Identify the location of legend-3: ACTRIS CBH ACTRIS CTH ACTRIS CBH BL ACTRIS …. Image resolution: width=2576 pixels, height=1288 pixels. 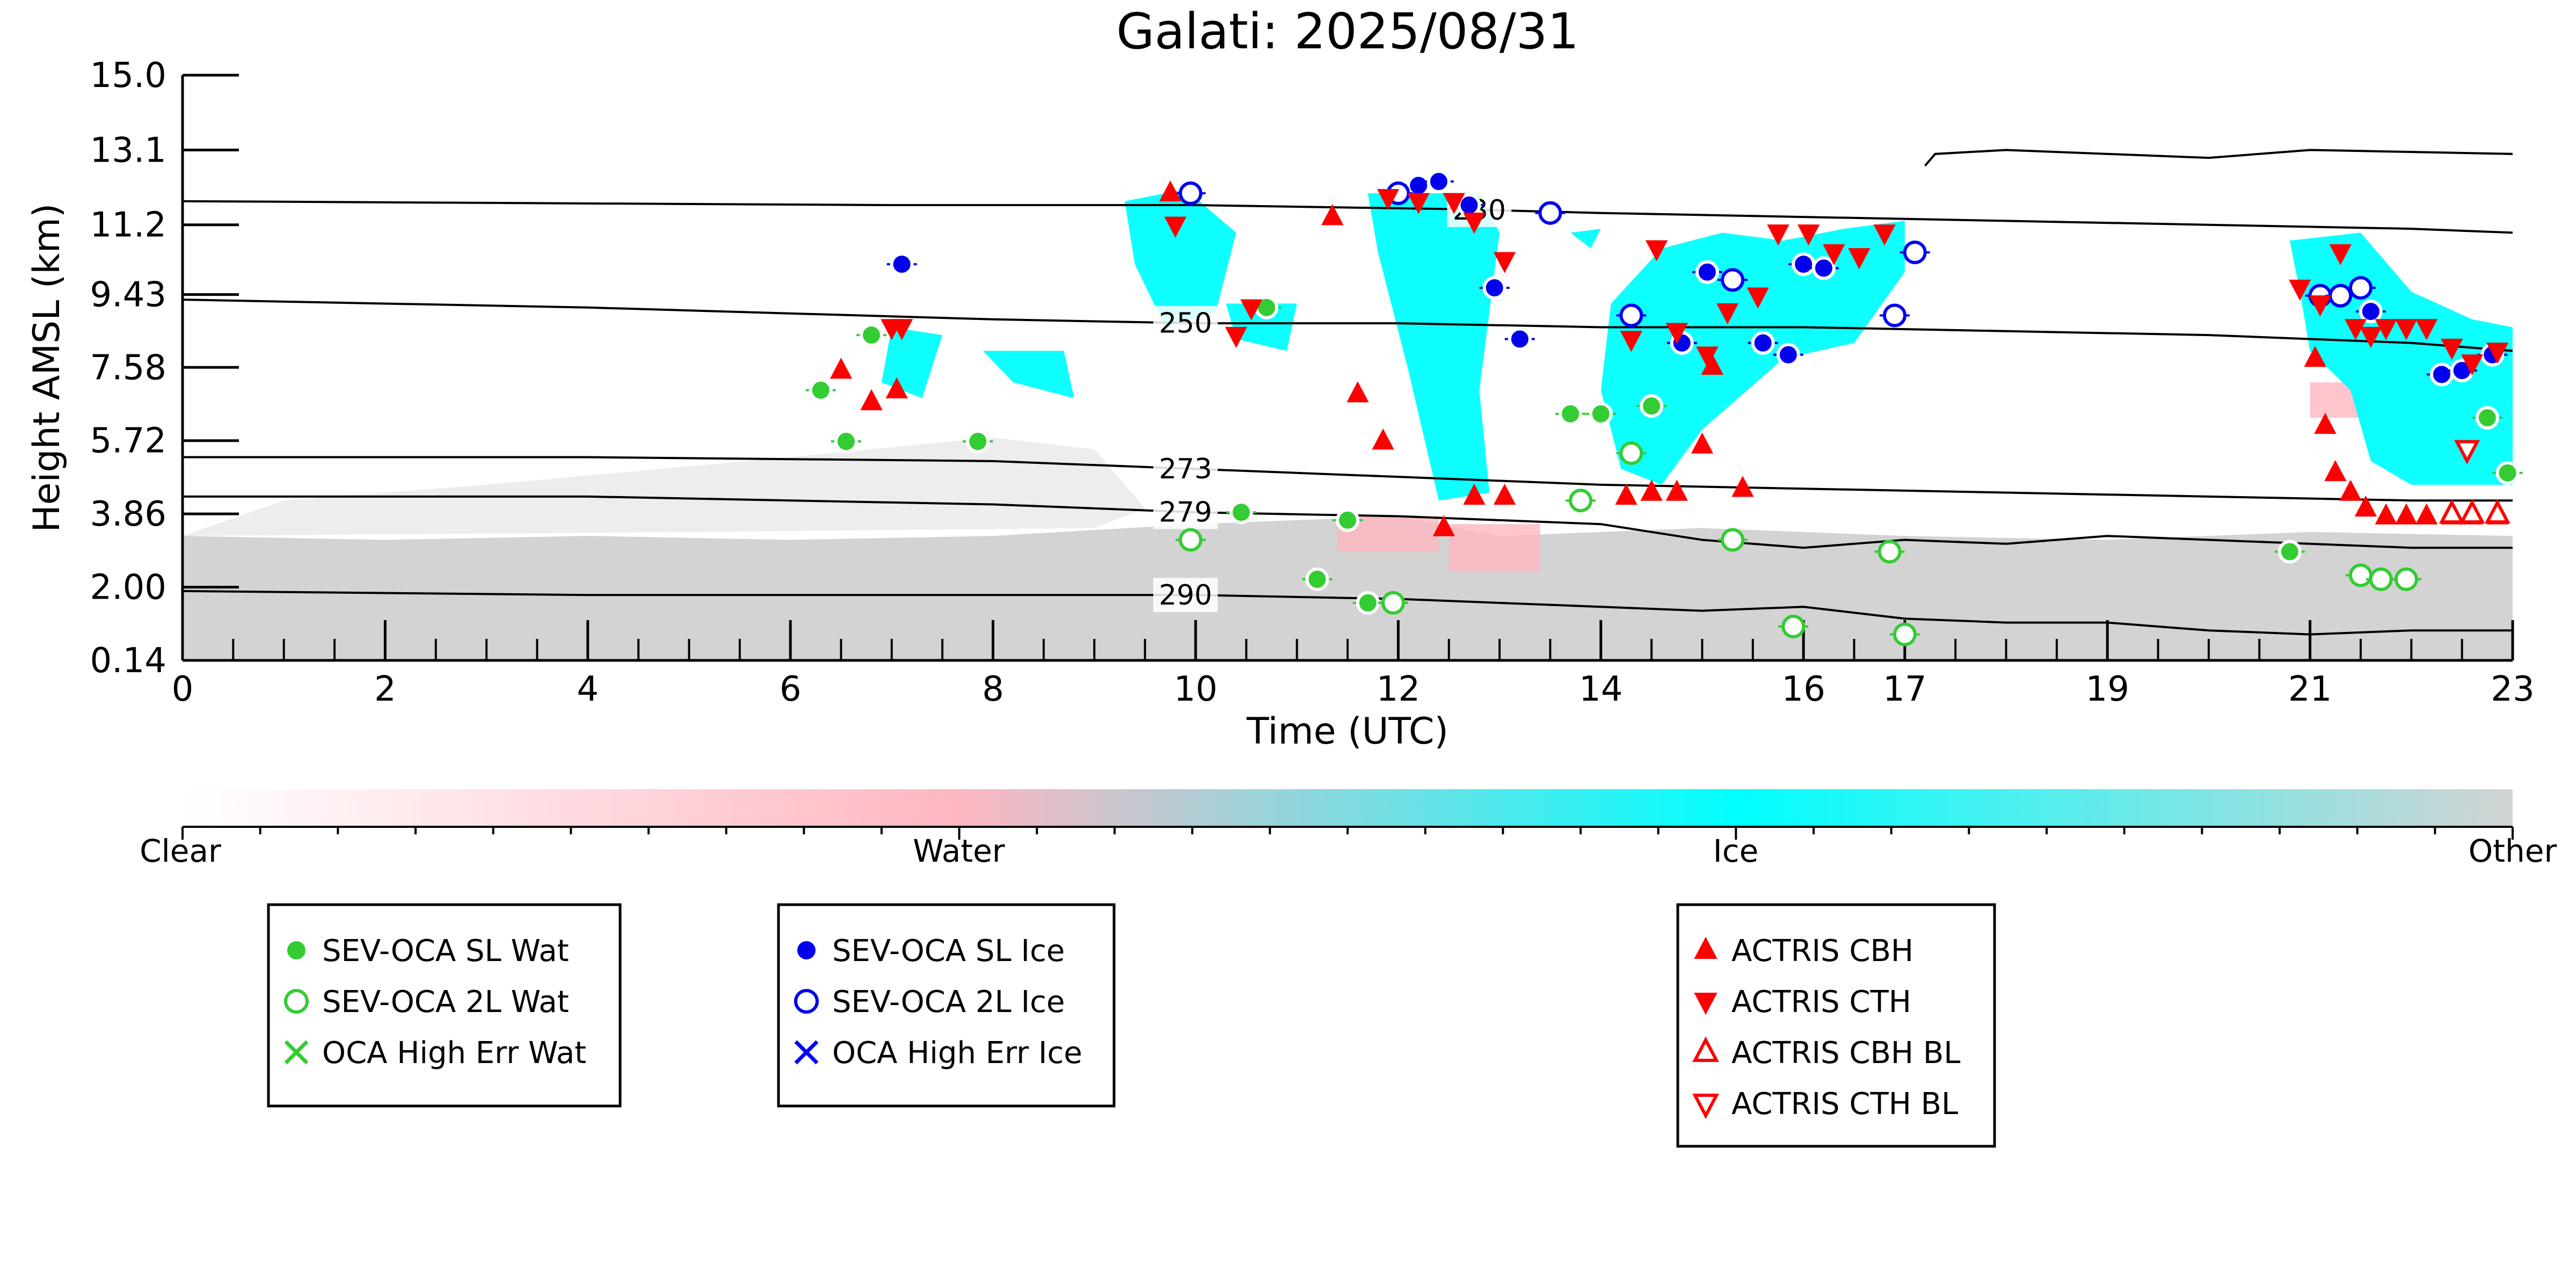
(1836, 1025).